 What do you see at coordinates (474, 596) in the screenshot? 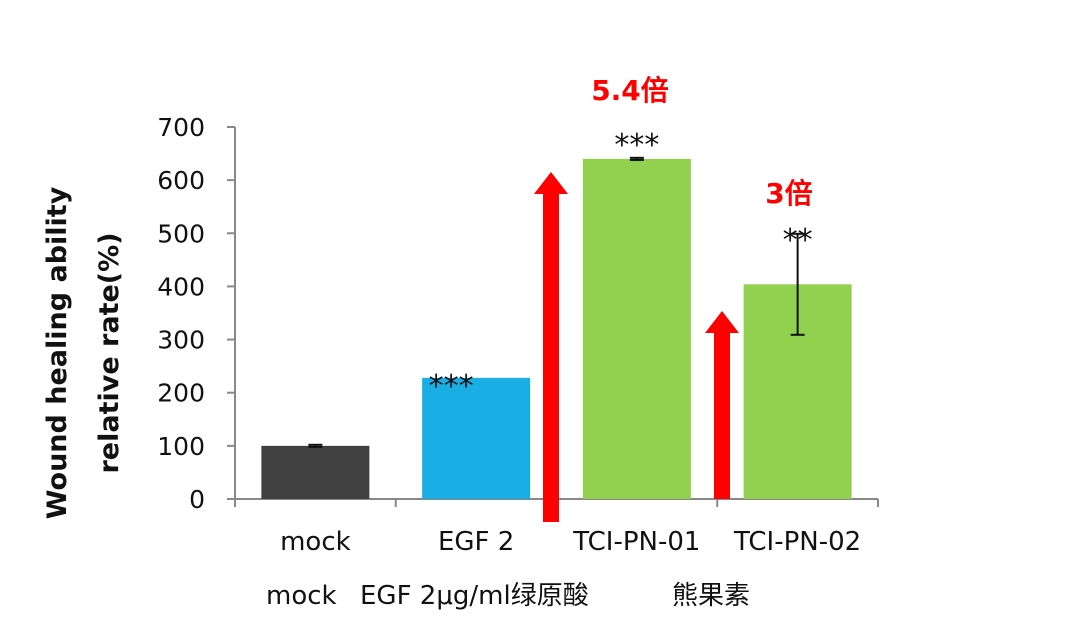
I see `sublabel-egf: EGF 2μg/ml绿原酸` at bounding box center [474, 596].